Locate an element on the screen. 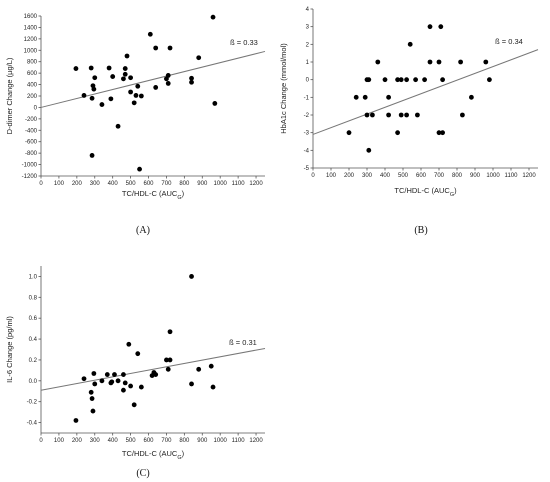  x-tick-label: 400 is located at coordinates (113, 441).